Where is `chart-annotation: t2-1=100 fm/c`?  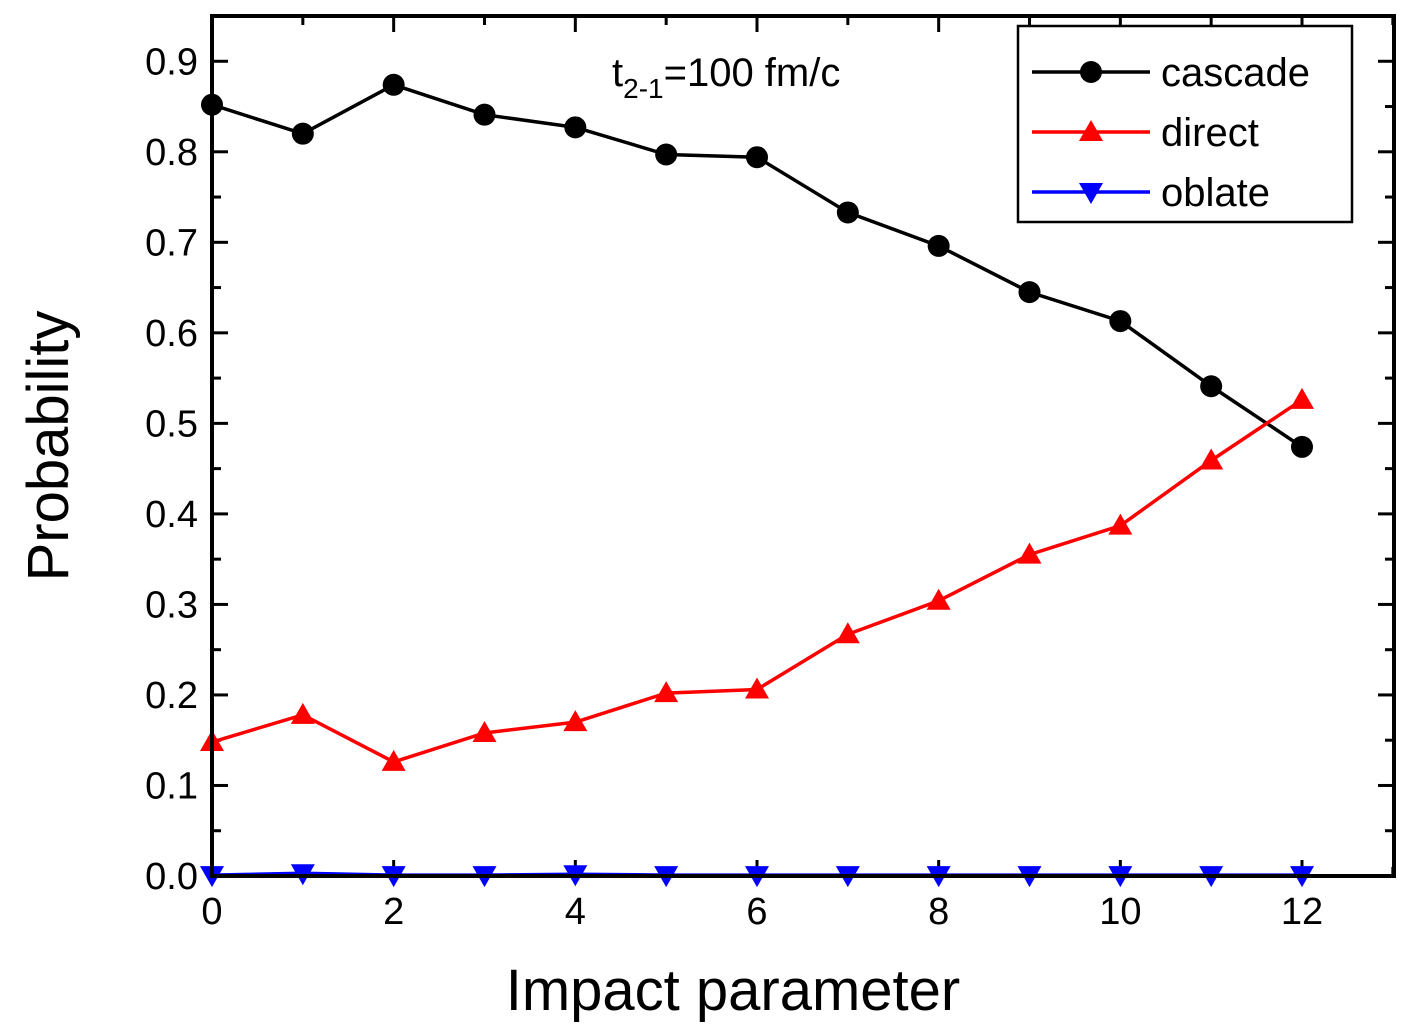
chart-annotation: t2-1=100 fm/c is located at coordinates (726, 77).